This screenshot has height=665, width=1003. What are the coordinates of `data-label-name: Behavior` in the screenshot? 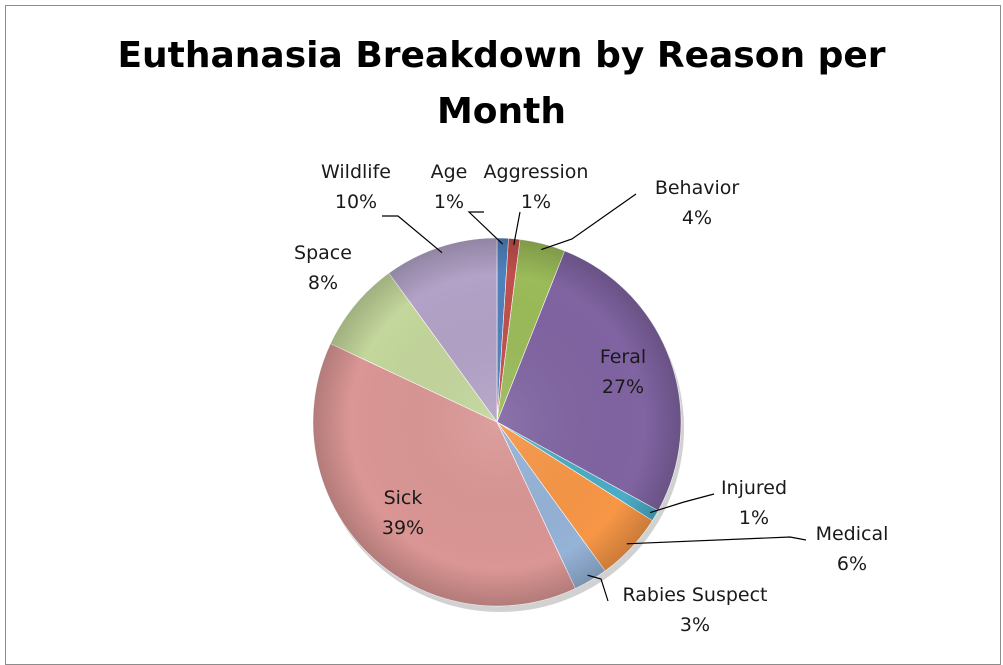 It's located at (697, 188).